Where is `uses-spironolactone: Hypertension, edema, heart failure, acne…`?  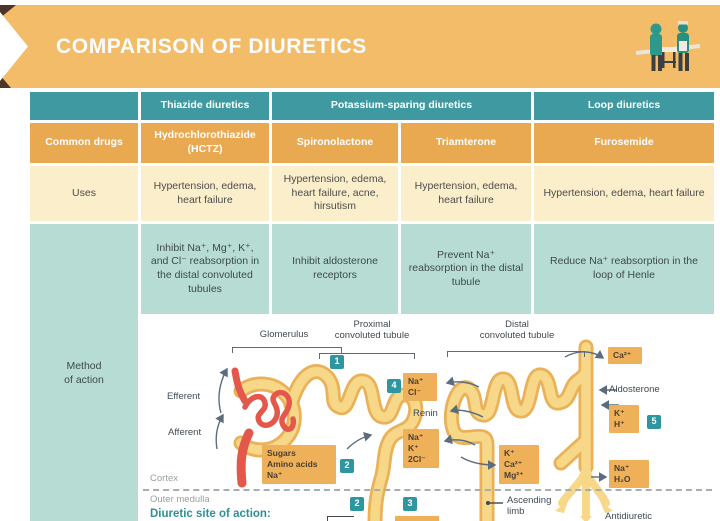
uses-spironolactone: Hypertension, edema, heart failure, acne… is located at coordinates (335, 193).